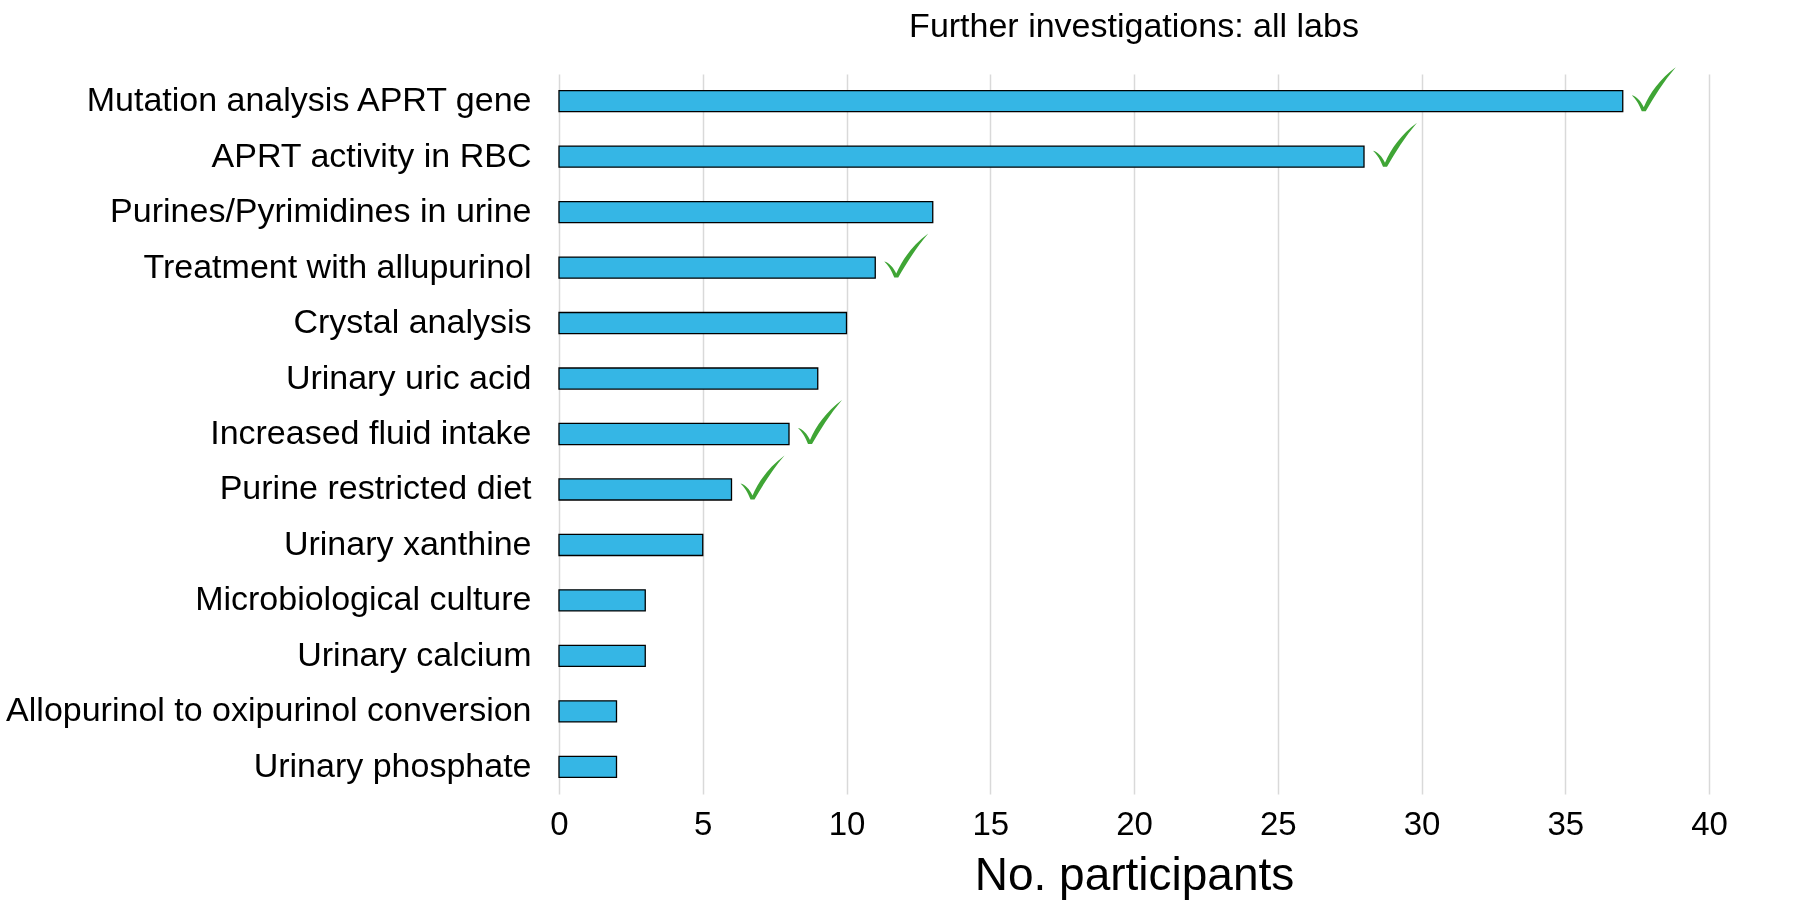  What do you see at coordinates (412, 321) in the screenshot?
I see `y-tick-label: Crystal analysis` at bounding box center [412, 321].